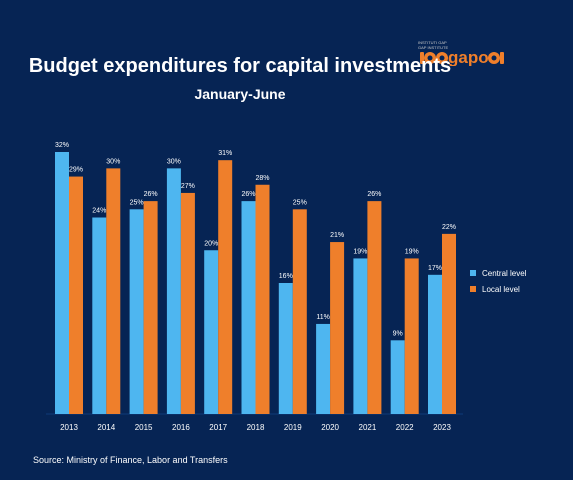 This screenshot has width=573, height=480. What do you see at coordinates (374, 194) in the screenshot?
I see `data-label-local-2021: 26%` at bounding box center [374, 194].